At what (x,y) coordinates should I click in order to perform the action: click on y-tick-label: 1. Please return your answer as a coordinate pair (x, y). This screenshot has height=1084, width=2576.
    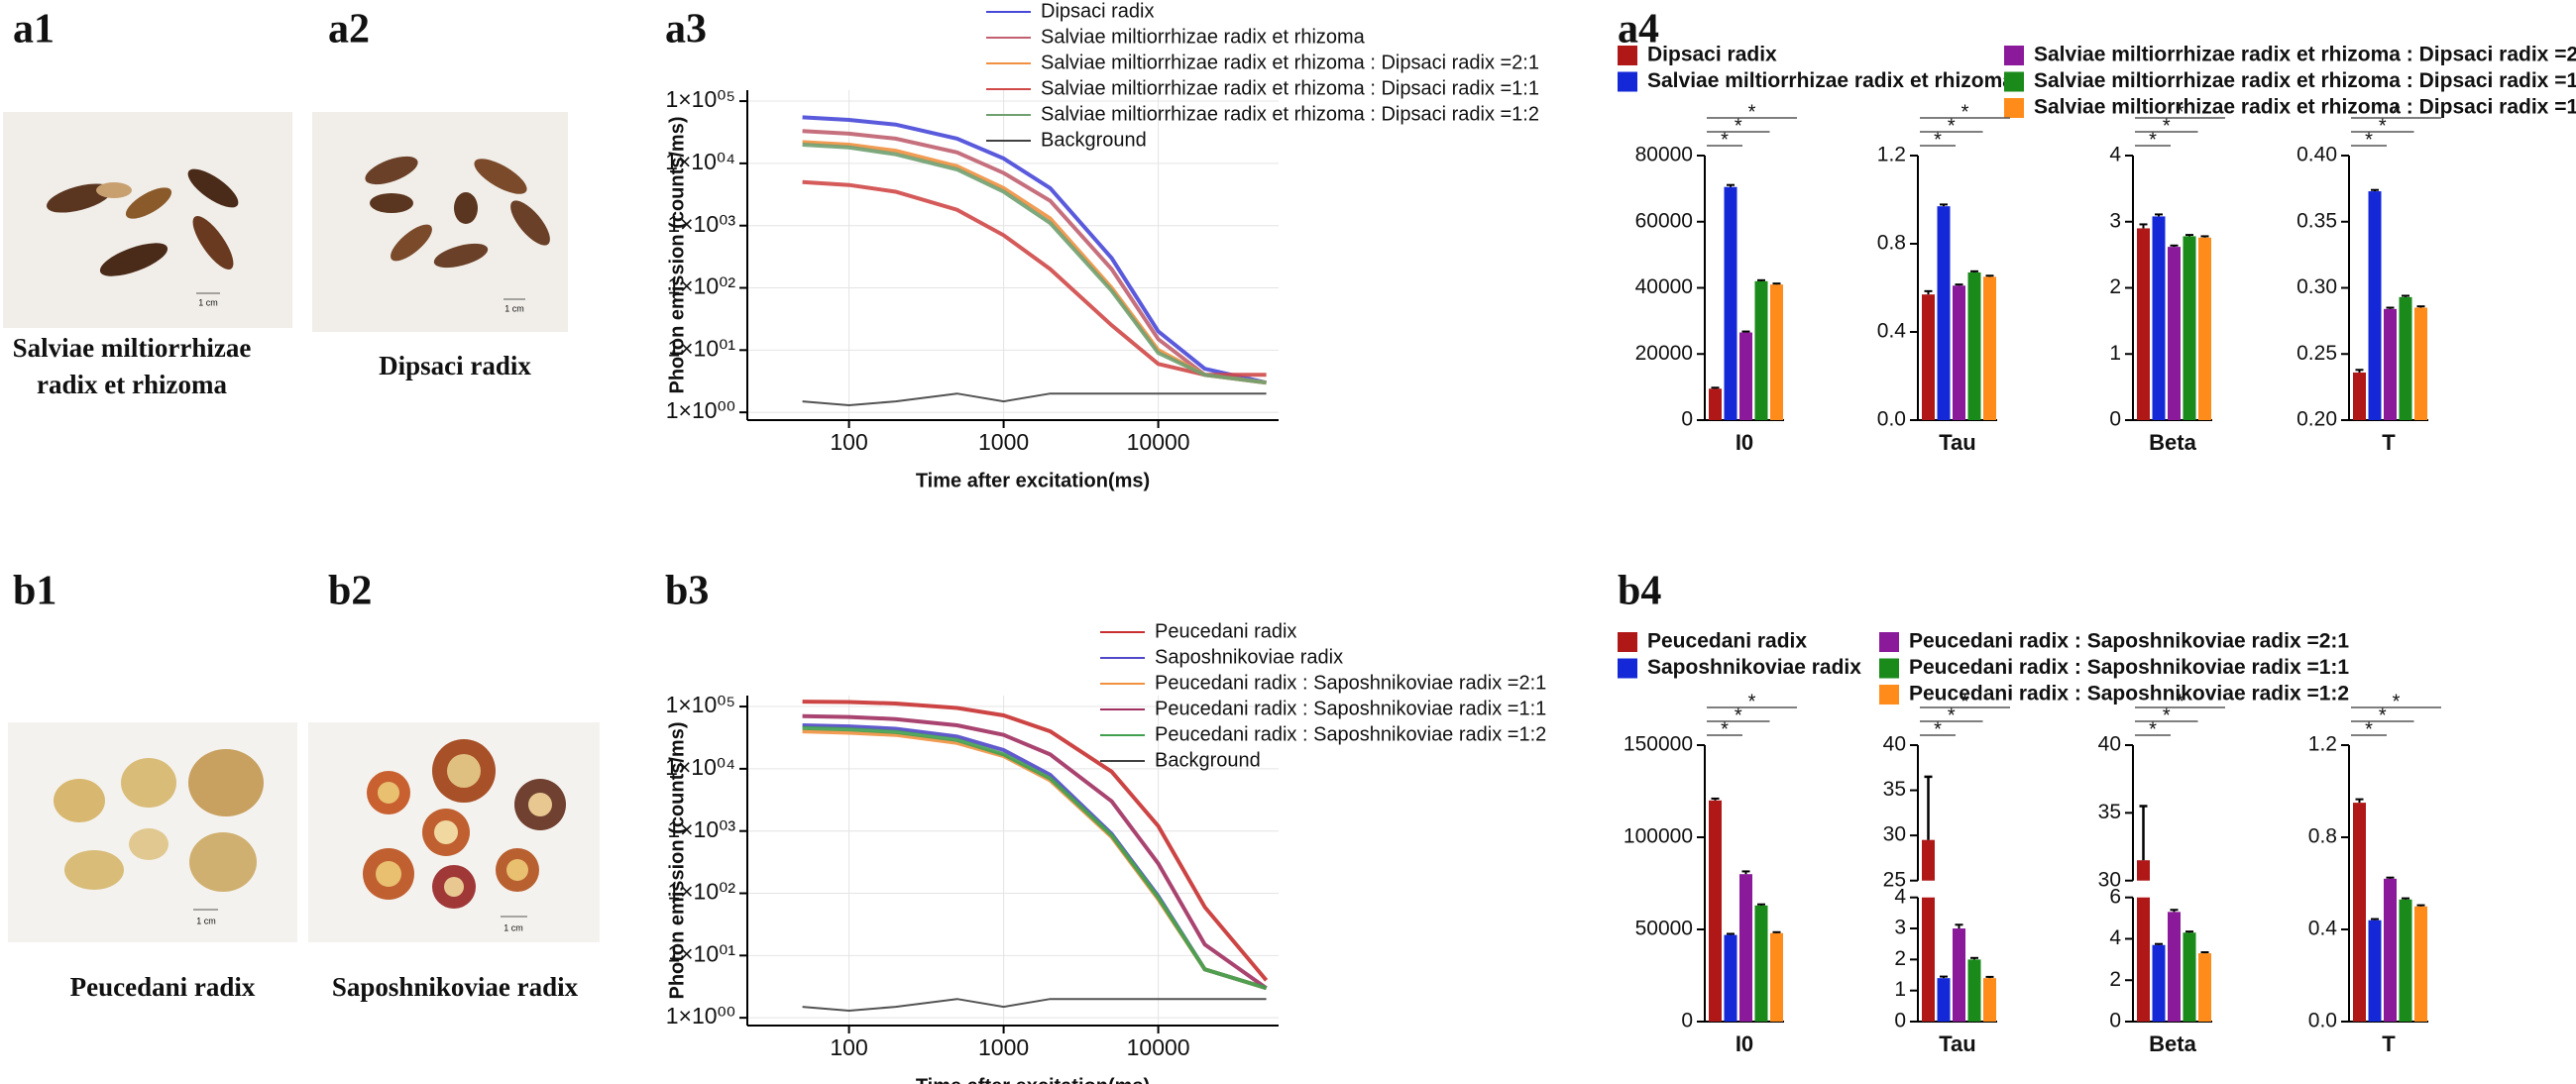
    Looking at the image, I should click on (2115, 353).